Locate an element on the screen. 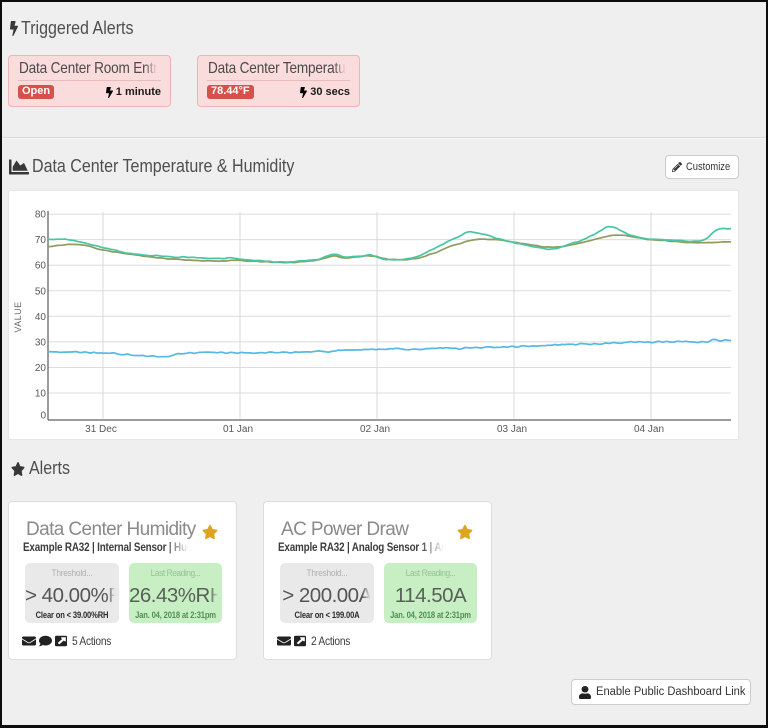  svg-text: 0 is located at coordinates (43, 416).